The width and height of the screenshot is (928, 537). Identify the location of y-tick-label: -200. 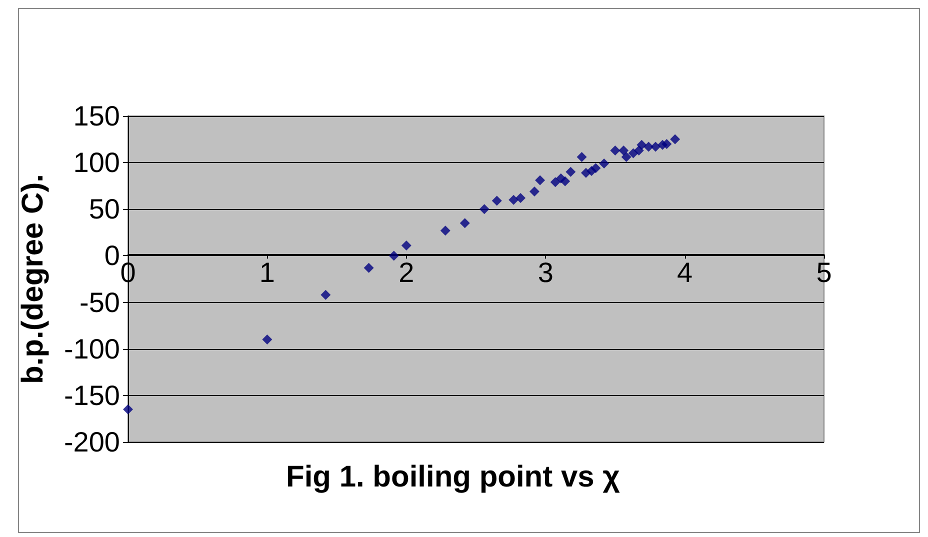
(92, 442).